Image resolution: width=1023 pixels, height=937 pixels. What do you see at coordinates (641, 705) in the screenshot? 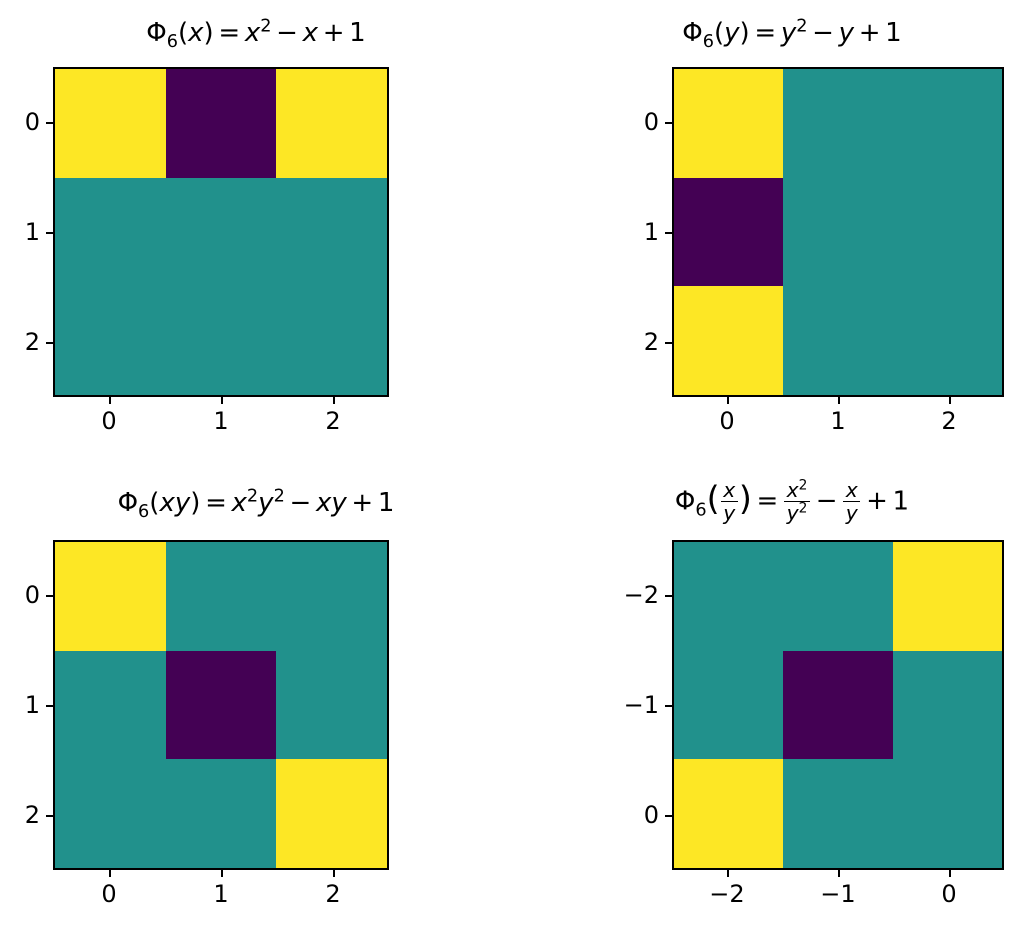
I see `ytick-label: −1` at bounding box center [641, 705].